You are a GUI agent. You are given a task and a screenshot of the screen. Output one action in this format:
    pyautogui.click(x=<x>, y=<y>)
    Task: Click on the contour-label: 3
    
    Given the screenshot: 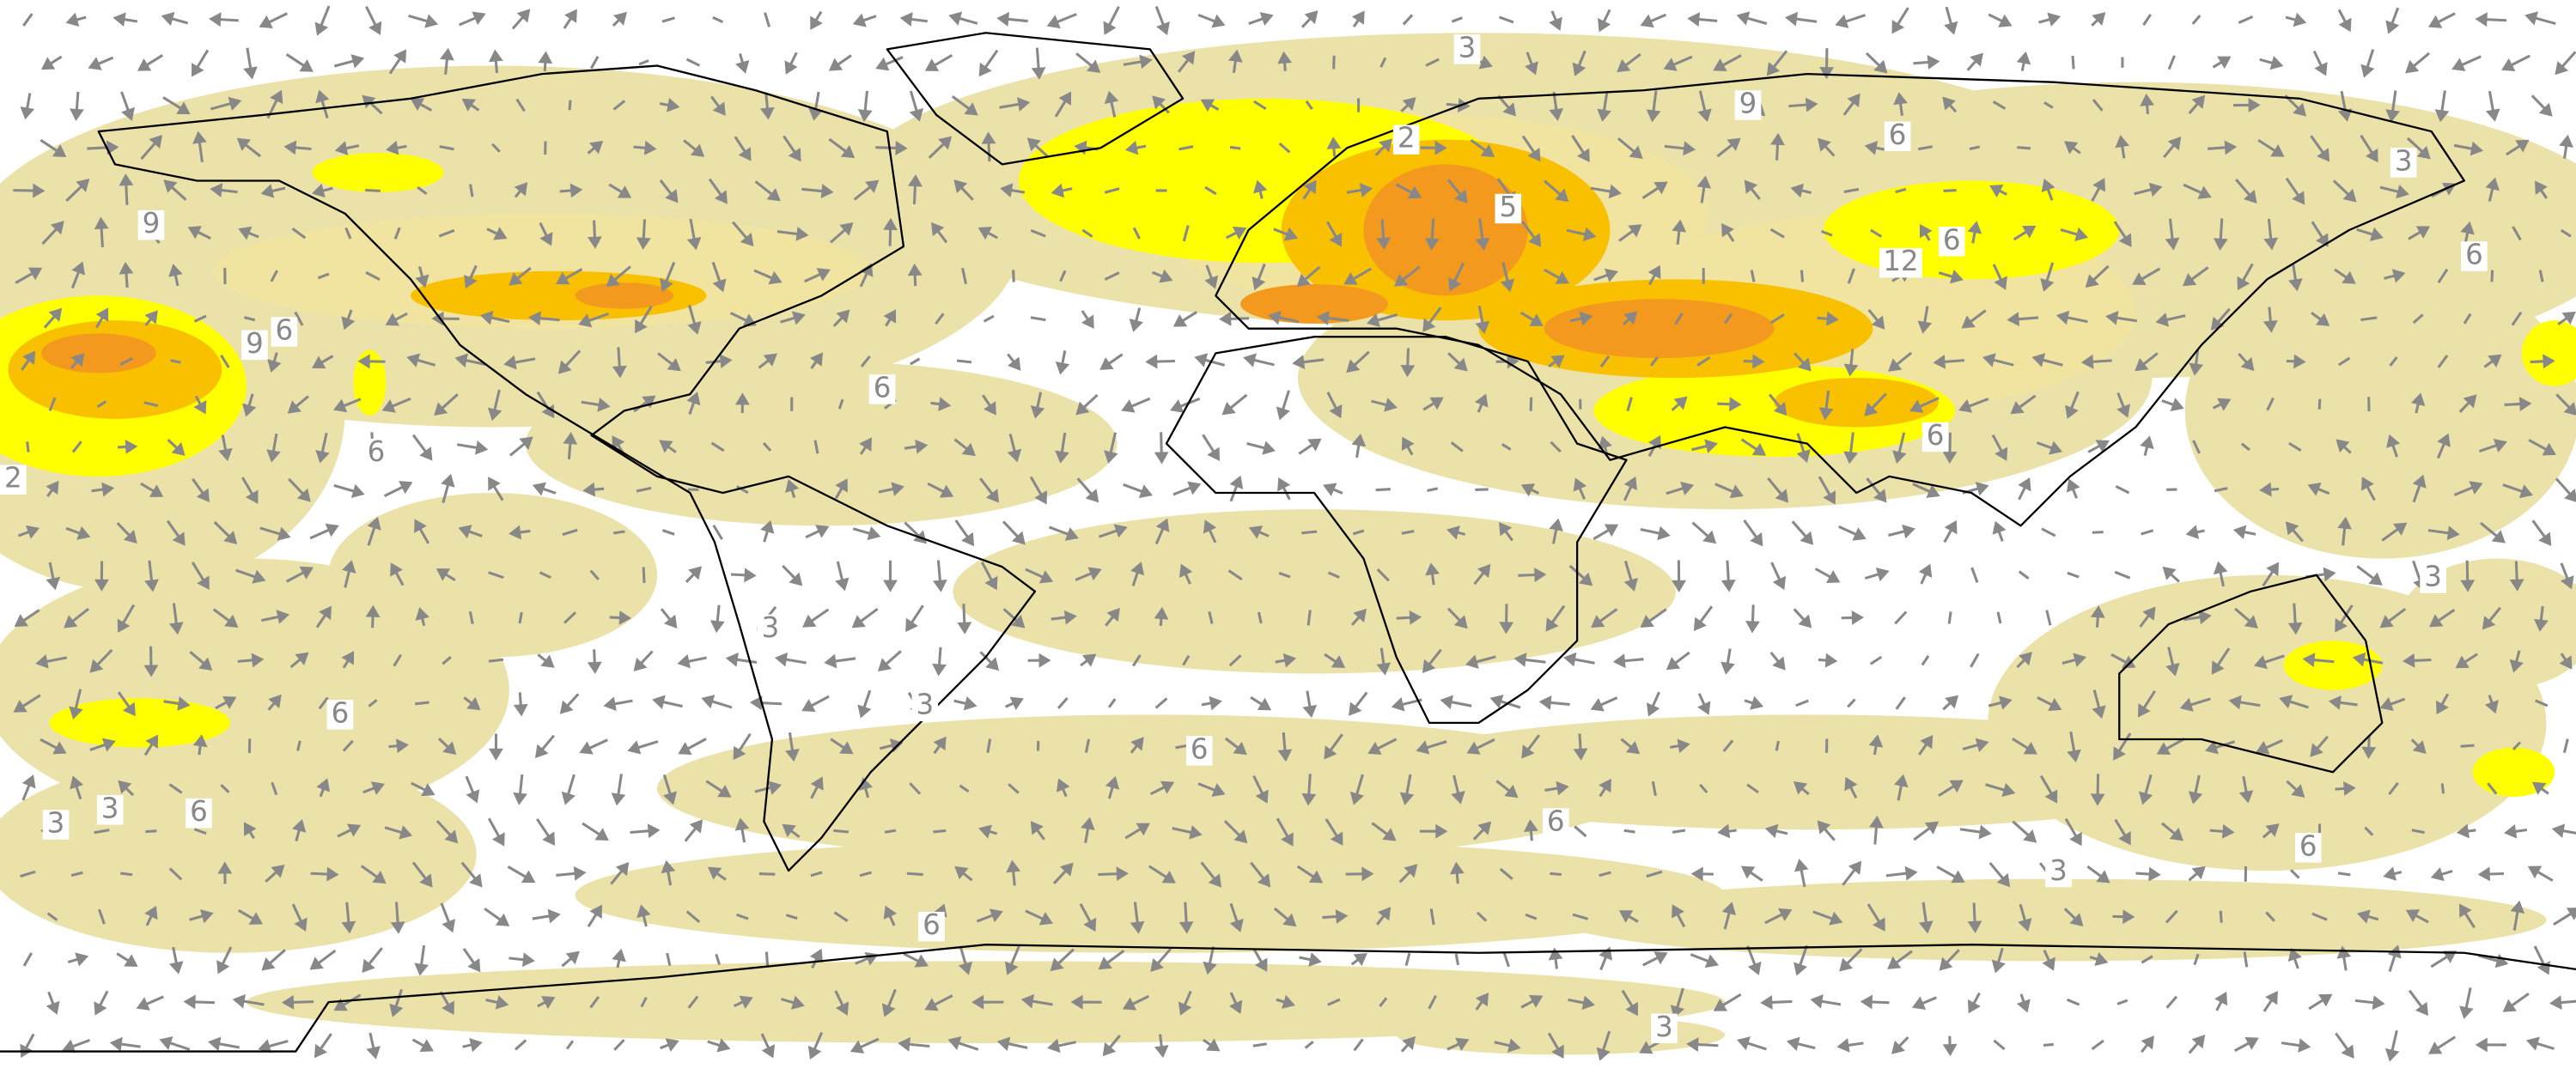 What is the action you would take?
    pyautogui.click(x=110, y=808)
    